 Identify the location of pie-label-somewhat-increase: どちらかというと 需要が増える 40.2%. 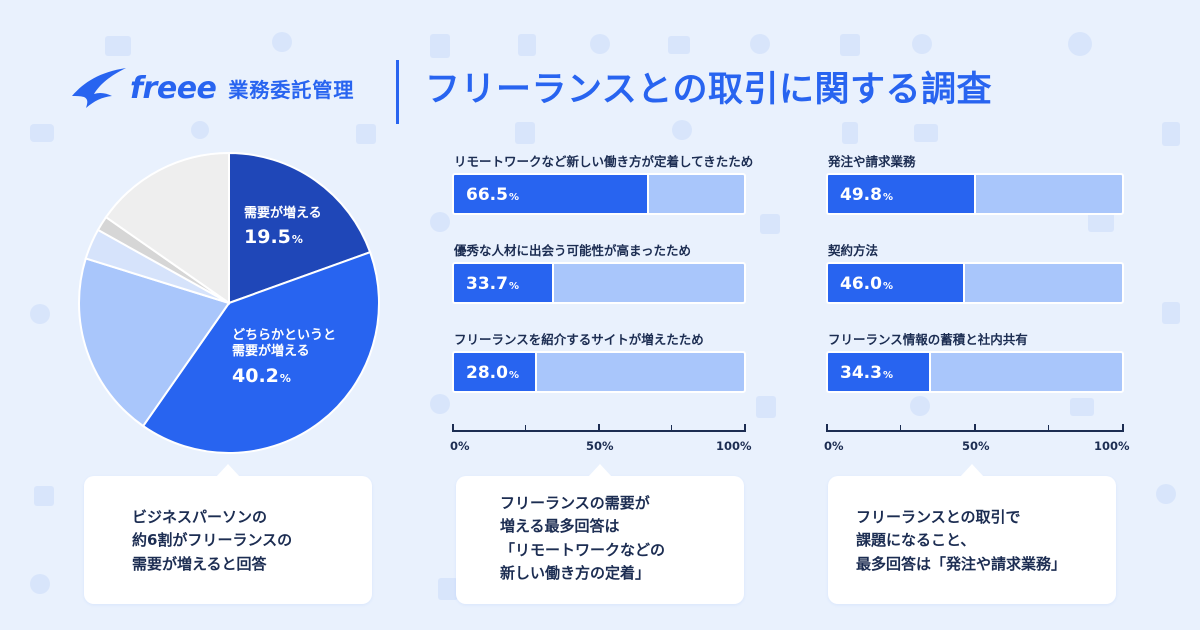
(284, 358).